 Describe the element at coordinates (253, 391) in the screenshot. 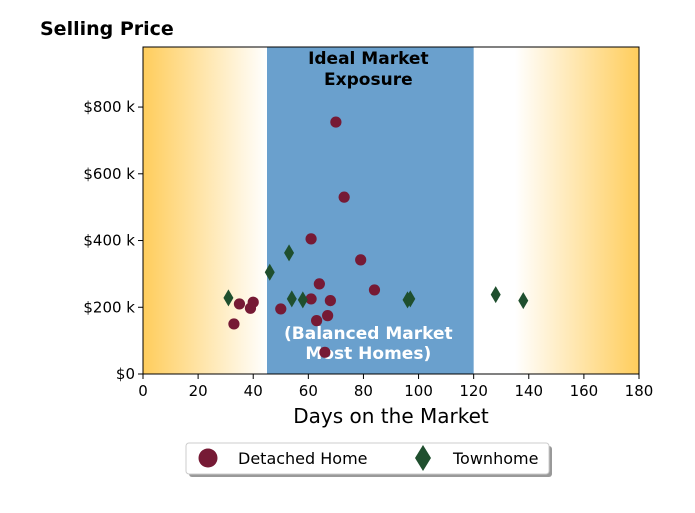

I see `x-tick-label: 40` at that location.